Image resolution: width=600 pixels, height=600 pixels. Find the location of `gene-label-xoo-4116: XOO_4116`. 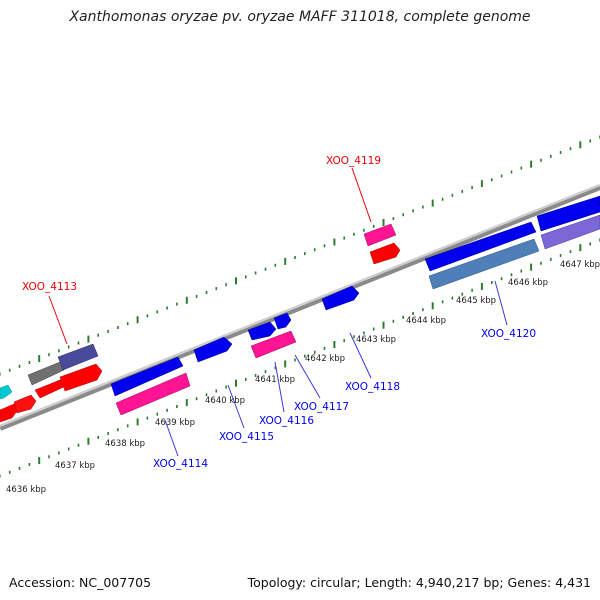

gene-label-xoo-4116: XOO_4116 is located at coordinates (286, 421).